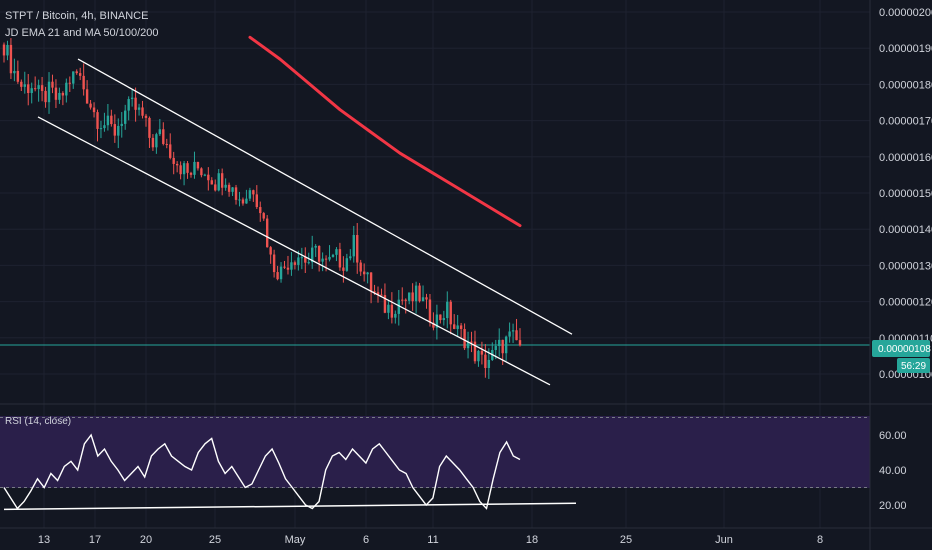 The height and width of the screenshot is (550, 932). I want to click on rsi-support-line, so click(290, 506).